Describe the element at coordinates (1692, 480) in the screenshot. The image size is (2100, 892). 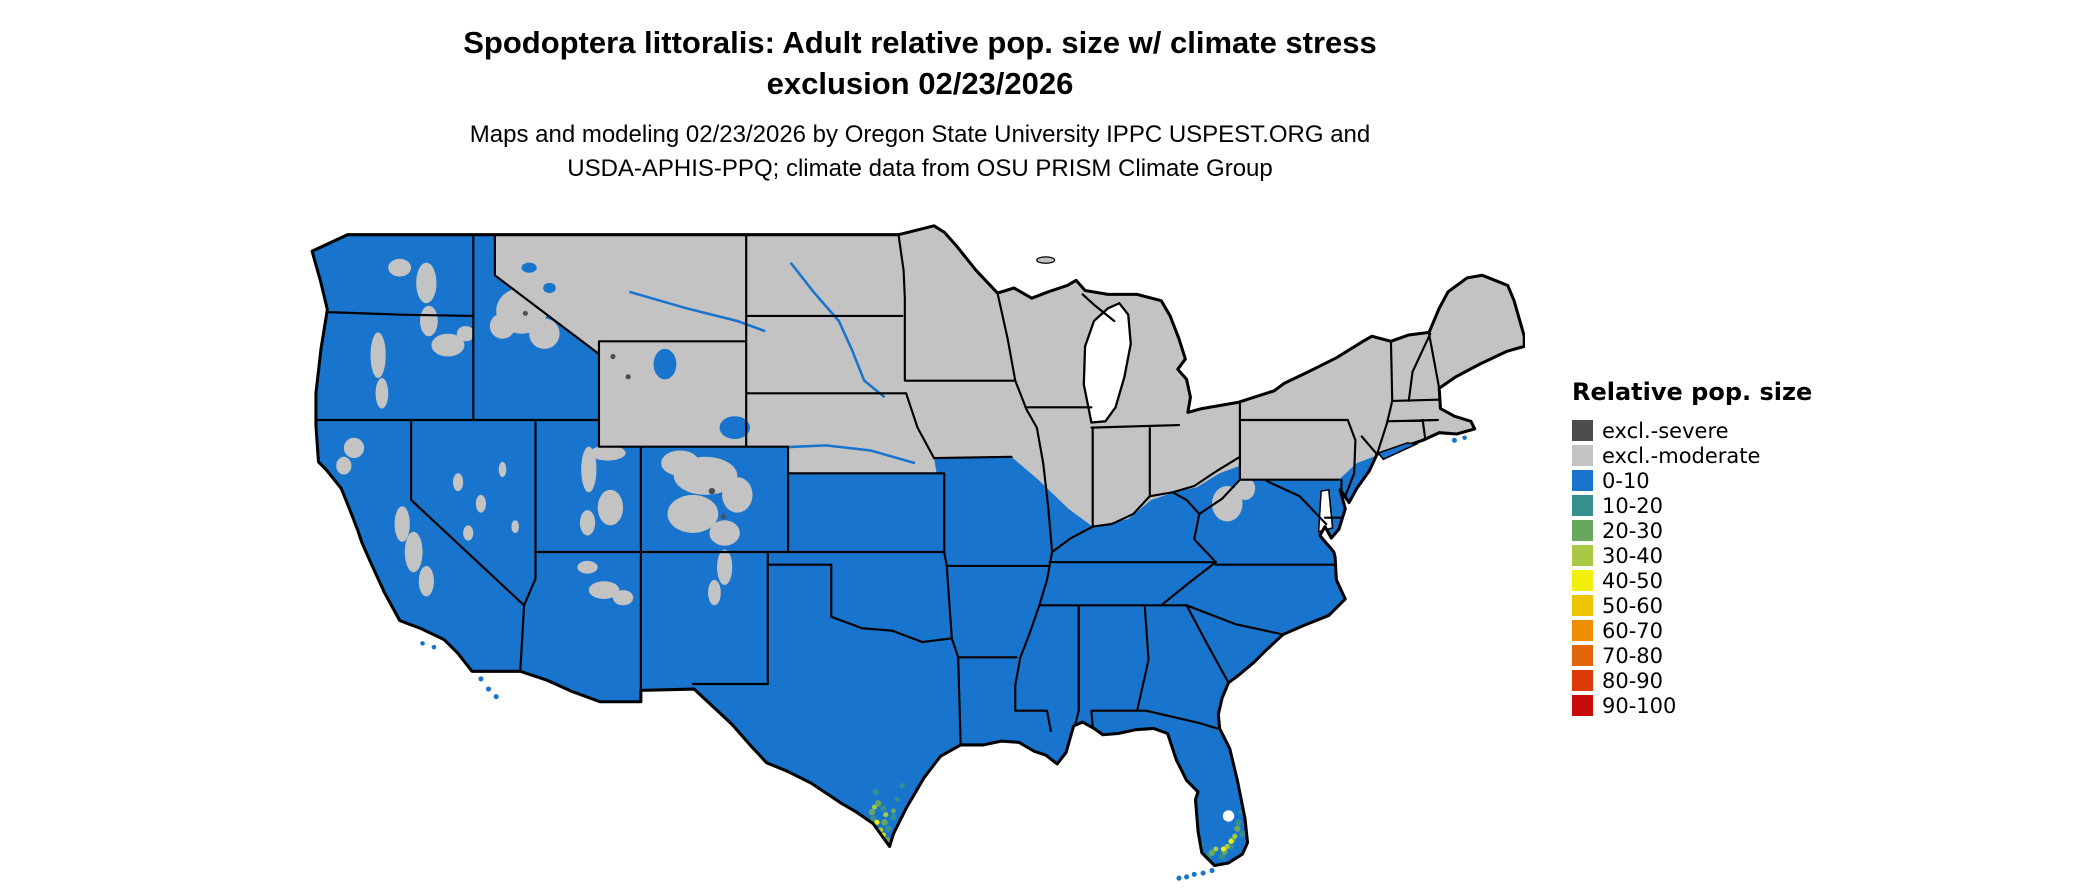
I see `legend-item: 0-10` at that location.